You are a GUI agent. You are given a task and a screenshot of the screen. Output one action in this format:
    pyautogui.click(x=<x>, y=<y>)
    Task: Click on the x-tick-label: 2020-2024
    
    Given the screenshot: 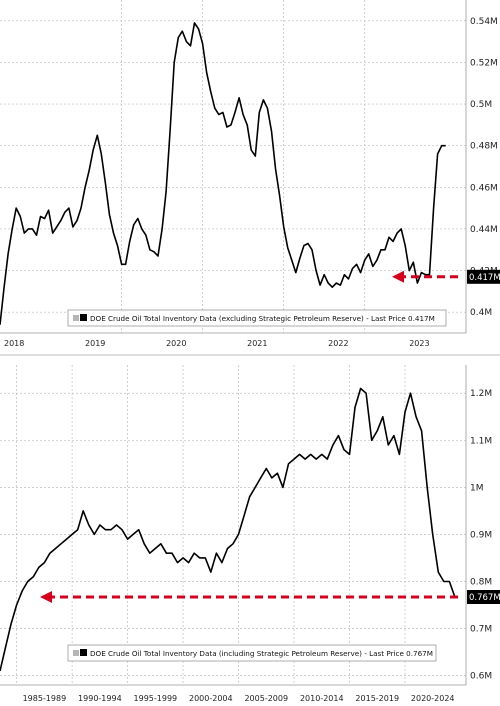 What is the action you would take?
    pyautogui.click(x=433, y=698)
    